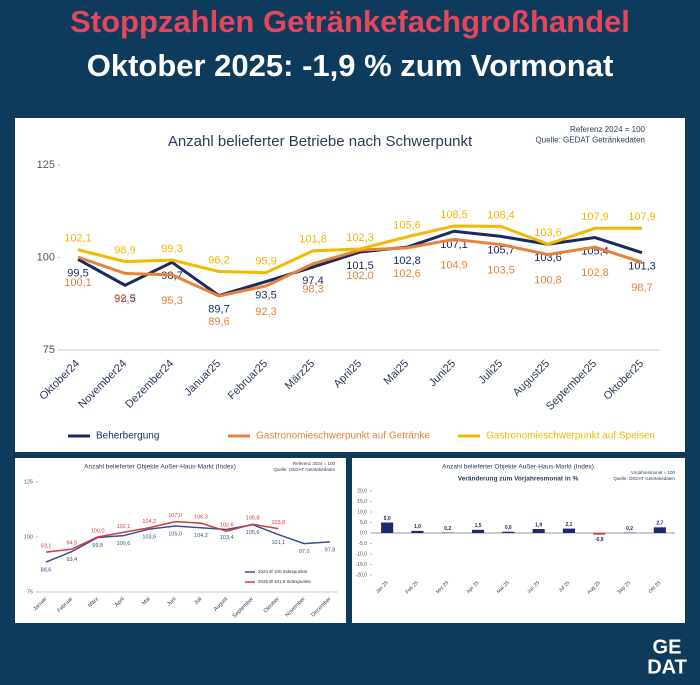  What do you see at coordinates (330, 550) in the screenshot?
I see `data-label: 97,8` at bounding box center [330, 550].